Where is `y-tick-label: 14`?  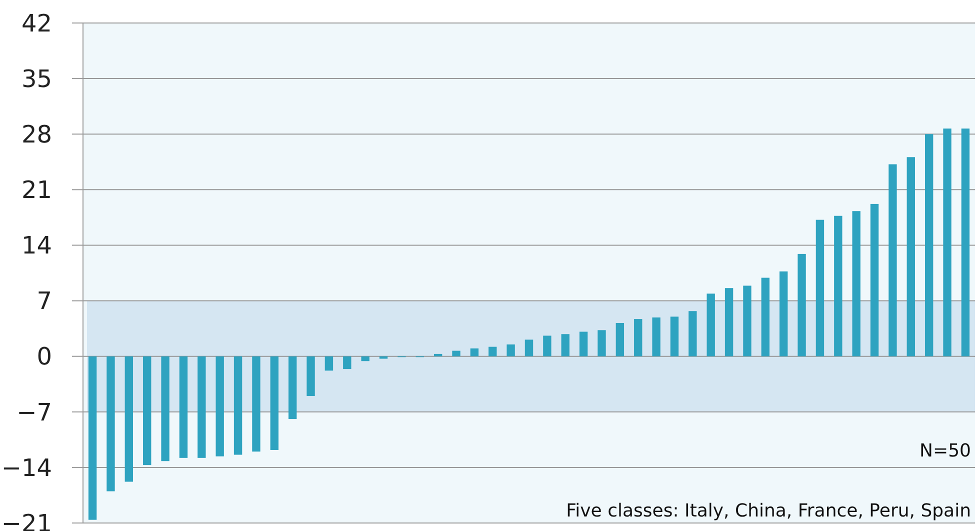
y-tick-label: 14 is located at coordinates (36, 246).